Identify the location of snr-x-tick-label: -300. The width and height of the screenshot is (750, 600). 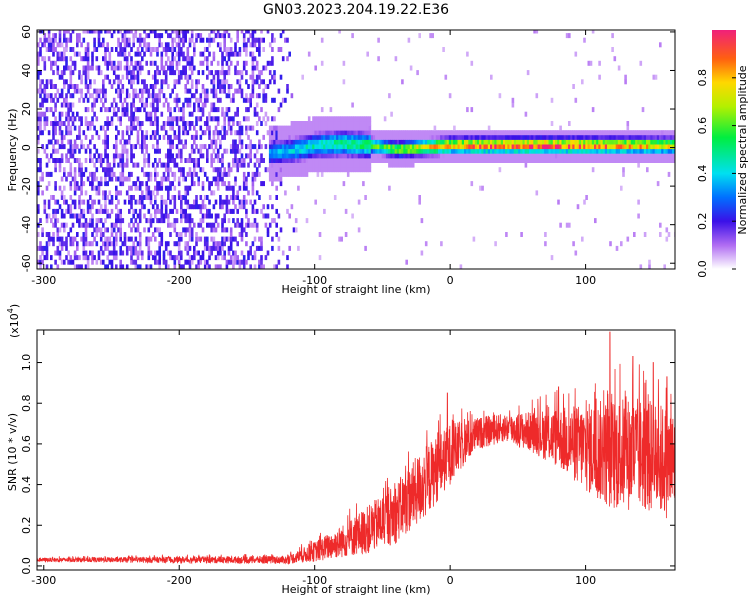
(43, 580).